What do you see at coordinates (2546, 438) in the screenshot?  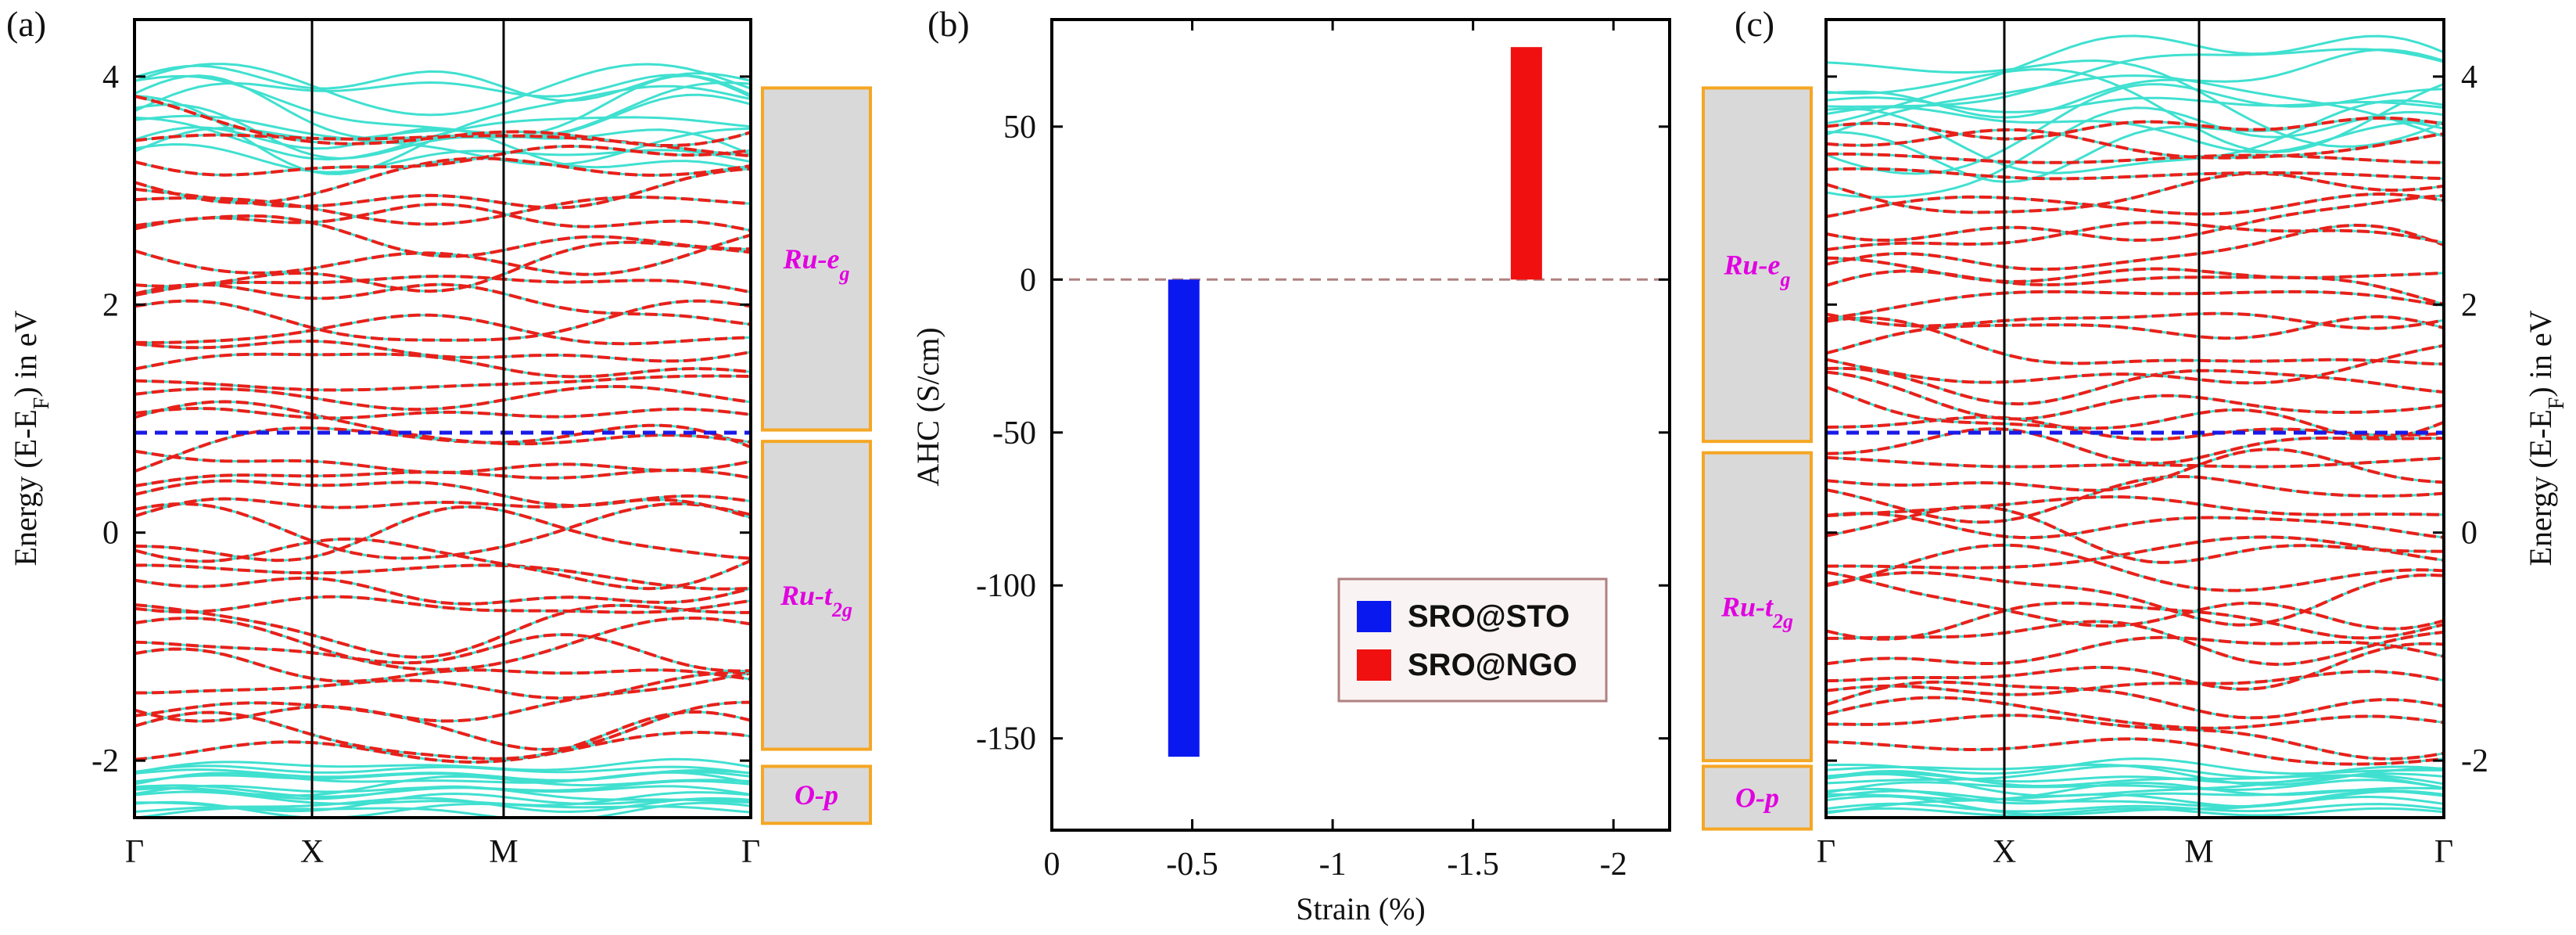 I see `panel-c-ylabel: Energy (E-EF) in eV` at bounding box center [2546, 438].